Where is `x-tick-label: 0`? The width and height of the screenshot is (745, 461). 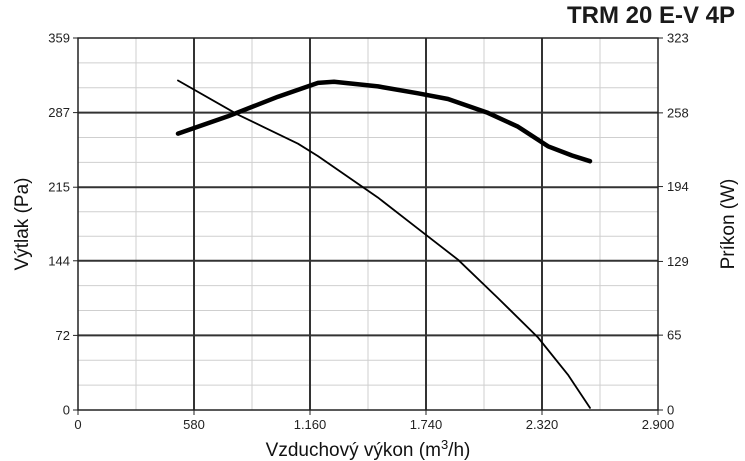
x-tick-label: 0 is located at coordinates (77, 424).